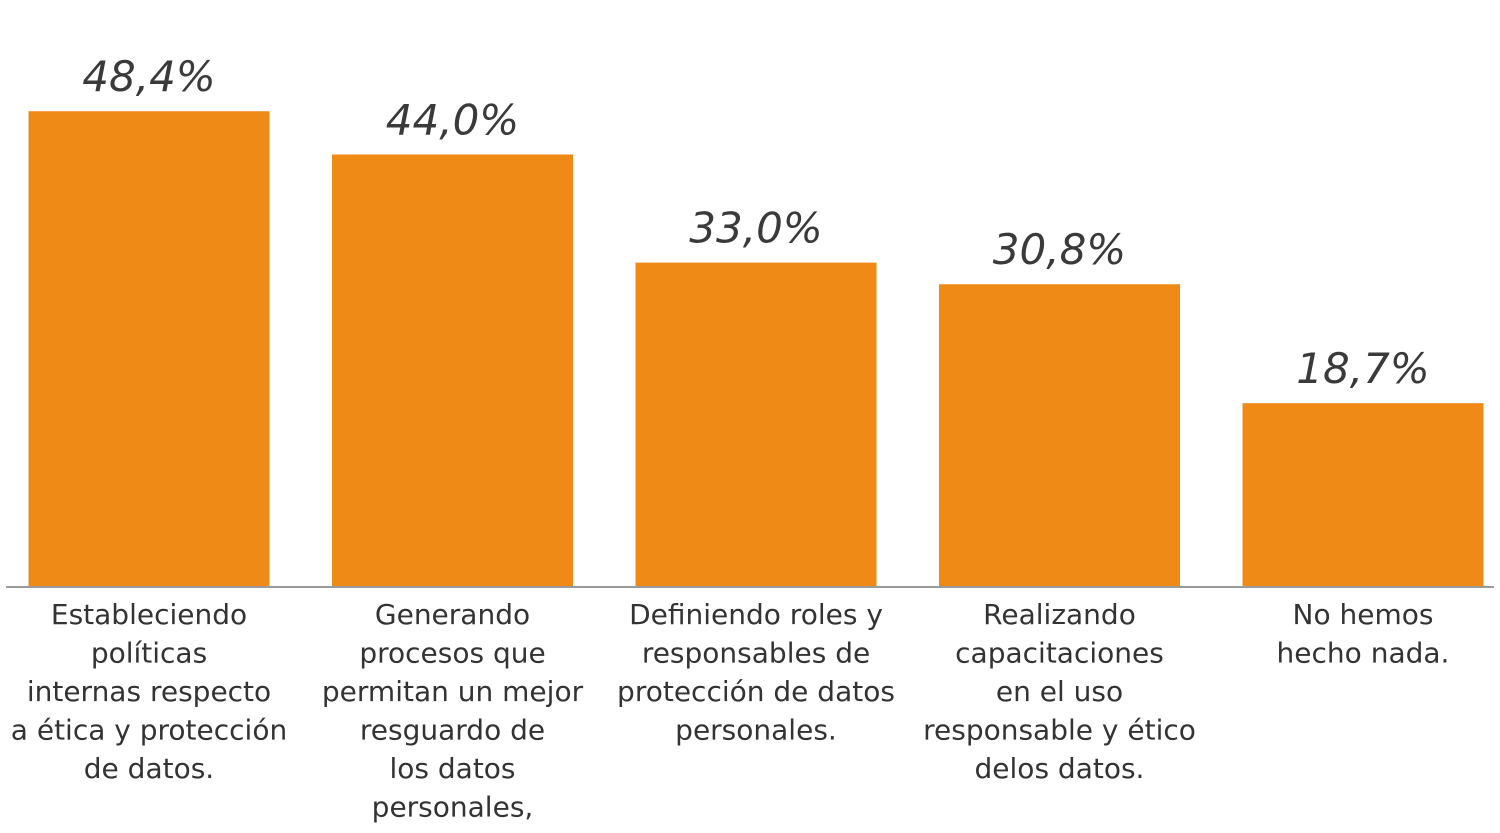 The width and height of the screenshot is (1500, 833). Describe the element at coordinates (453, 807) in the screenshot. I see `category-label-line: personales,` at that location.